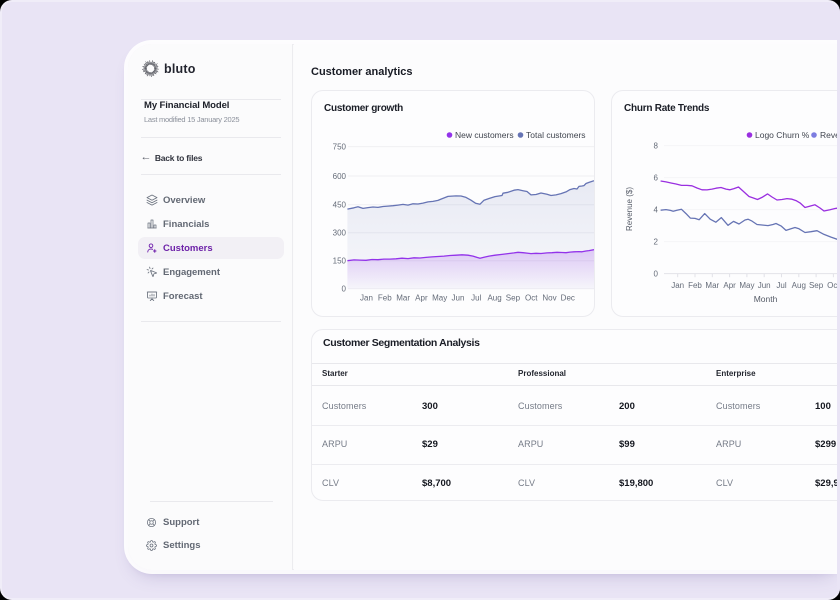 The height and width of the screenshot is (600, 840). I want to click on svg-text: Month, so click(766, 299).